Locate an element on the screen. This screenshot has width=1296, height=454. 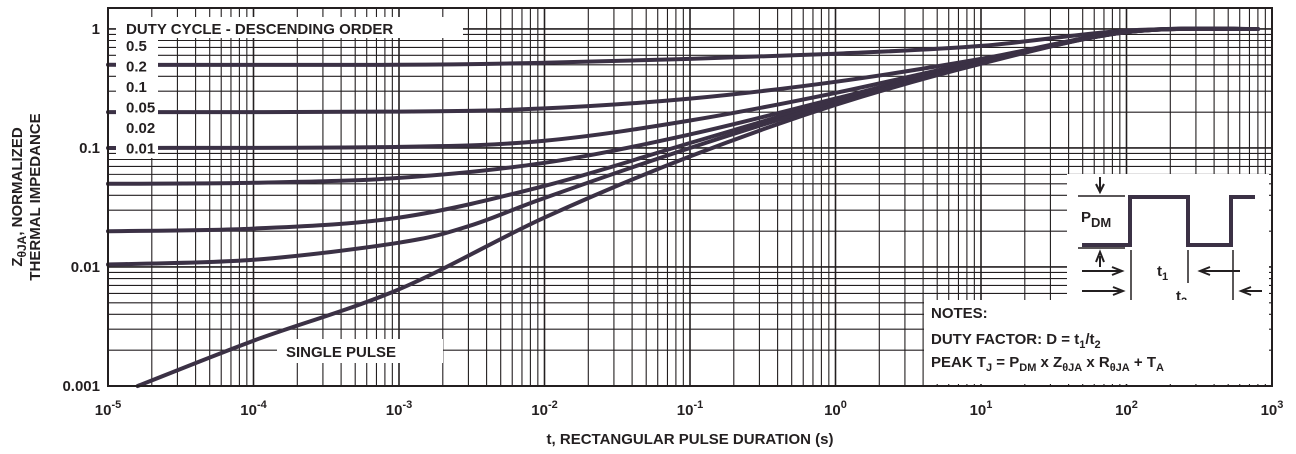
y-tick-labels: 1 0.1 0.01 0.001 is located at coordinates (81, 208).